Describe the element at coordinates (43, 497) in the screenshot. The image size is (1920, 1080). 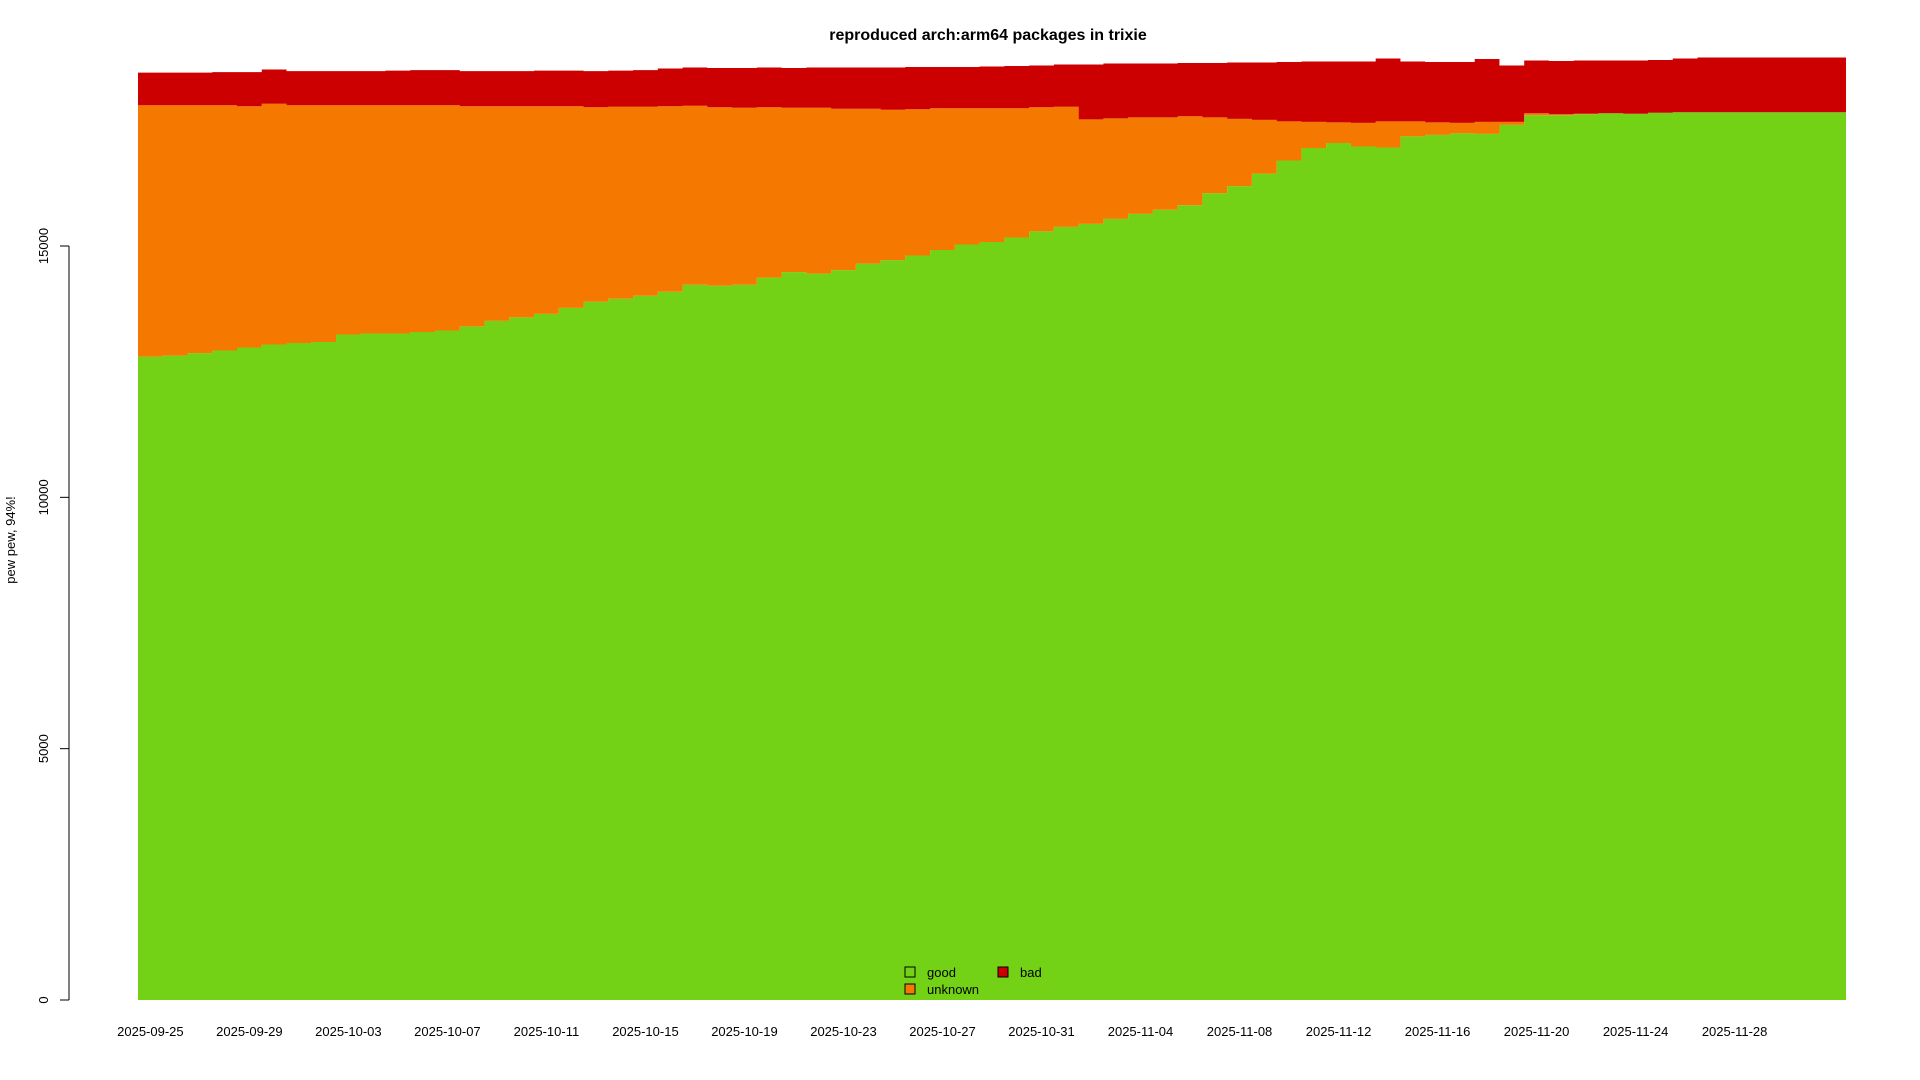
I see `y-tick-label: 10000` at that location.